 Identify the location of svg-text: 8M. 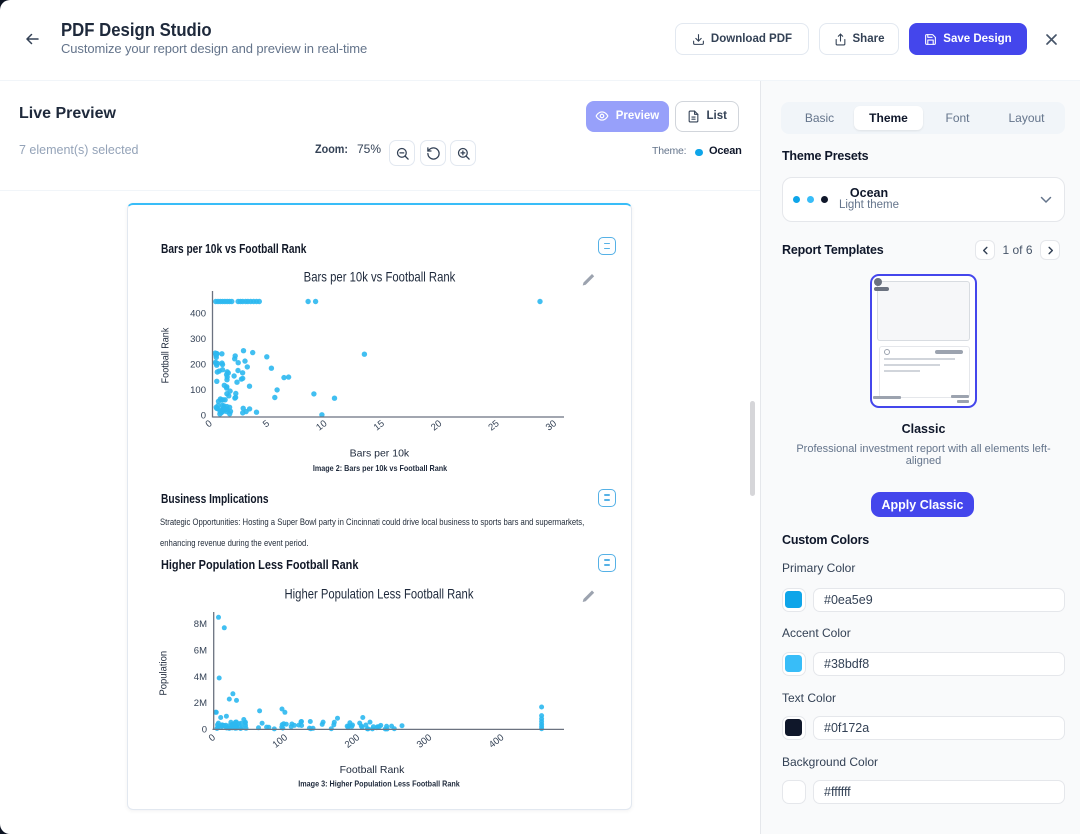
(200, 624).